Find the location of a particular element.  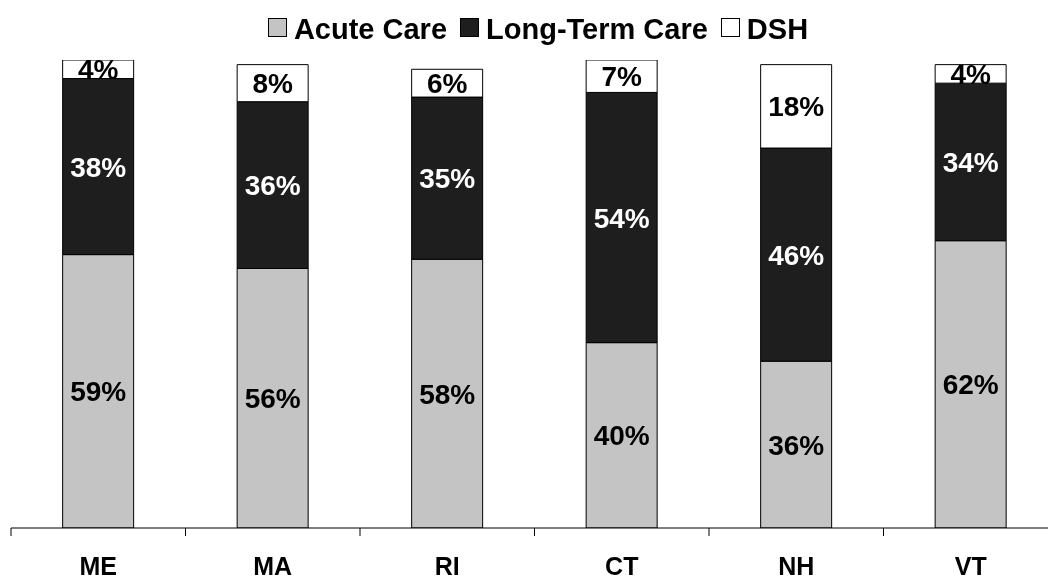

data-label: 59% is located at coordinates (98, 391).